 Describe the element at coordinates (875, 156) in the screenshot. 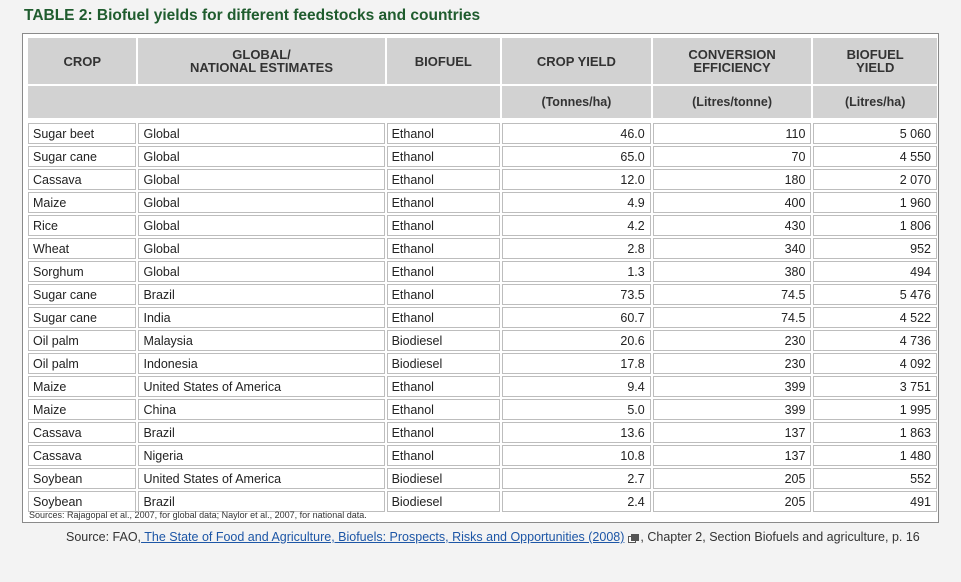

I see `cell-biofuel-yield: 4 550` at that location.